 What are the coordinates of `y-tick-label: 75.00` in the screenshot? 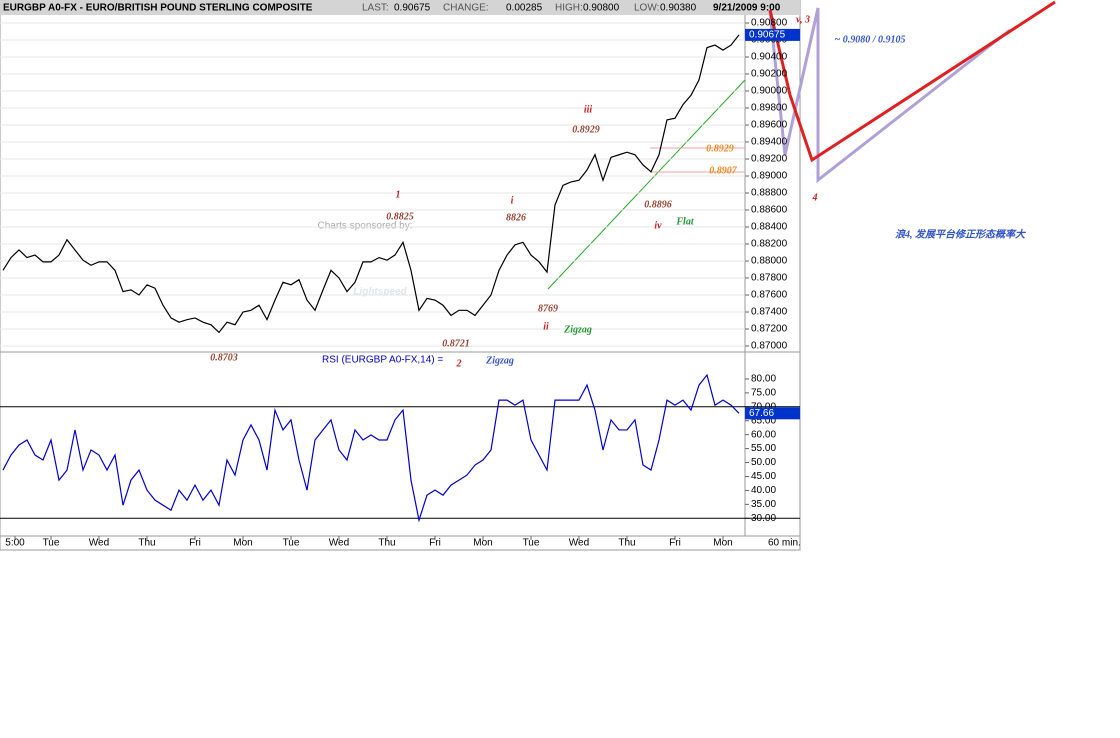 It's located at (763, 393).